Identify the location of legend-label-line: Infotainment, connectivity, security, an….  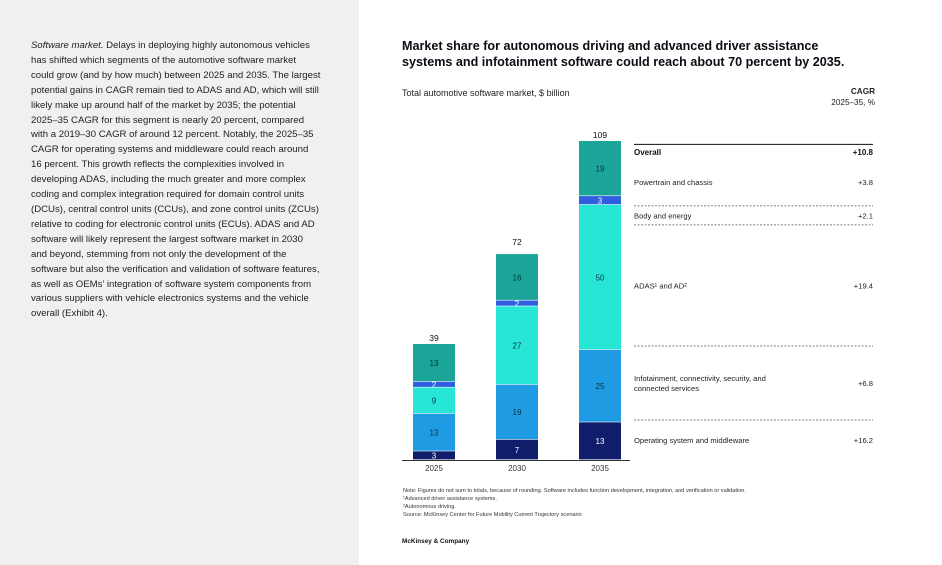
(700, 378).